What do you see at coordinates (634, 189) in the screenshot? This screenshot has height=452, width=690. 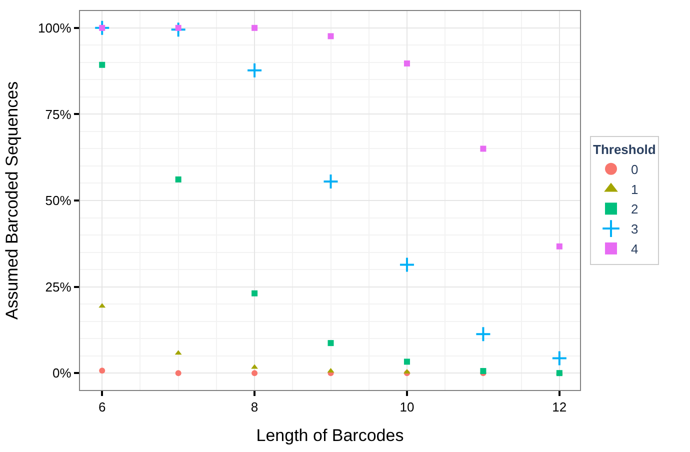 I see `legend-label: 1` at bounding box center [634, 189].